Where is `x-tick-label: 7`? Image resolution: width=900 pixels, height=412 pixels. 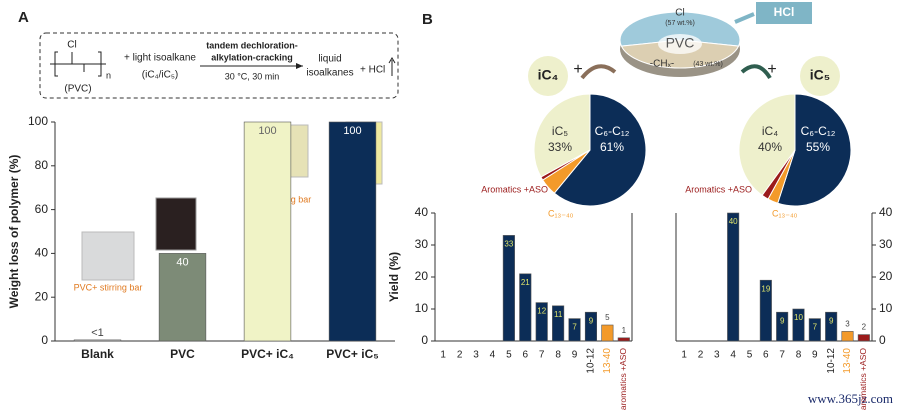 x-tick-label: 7 is located at coordinates (542, 355).